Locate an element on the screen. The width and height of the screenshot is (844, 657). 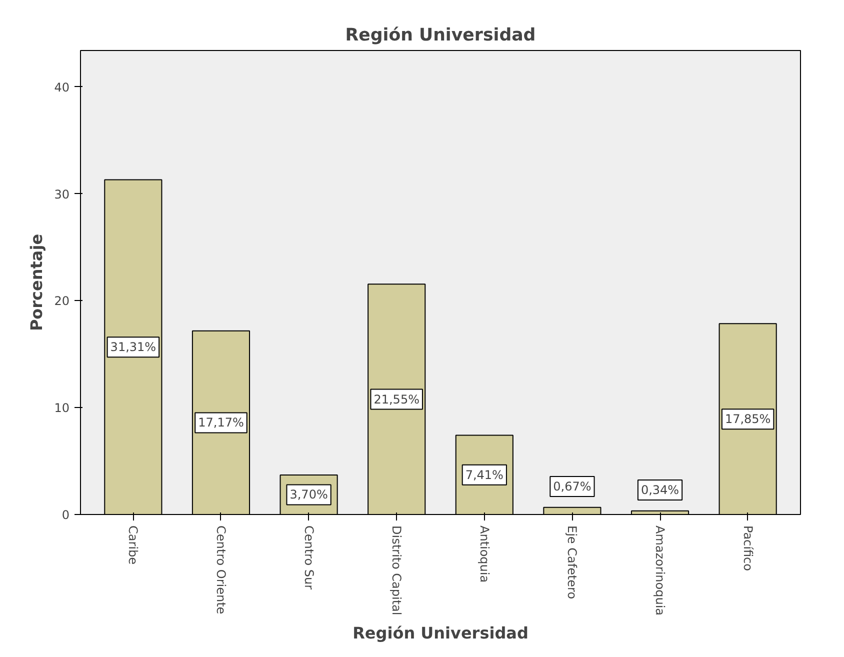
x-tick-label: Amazorinoquia is located at coordinates (660, 571).